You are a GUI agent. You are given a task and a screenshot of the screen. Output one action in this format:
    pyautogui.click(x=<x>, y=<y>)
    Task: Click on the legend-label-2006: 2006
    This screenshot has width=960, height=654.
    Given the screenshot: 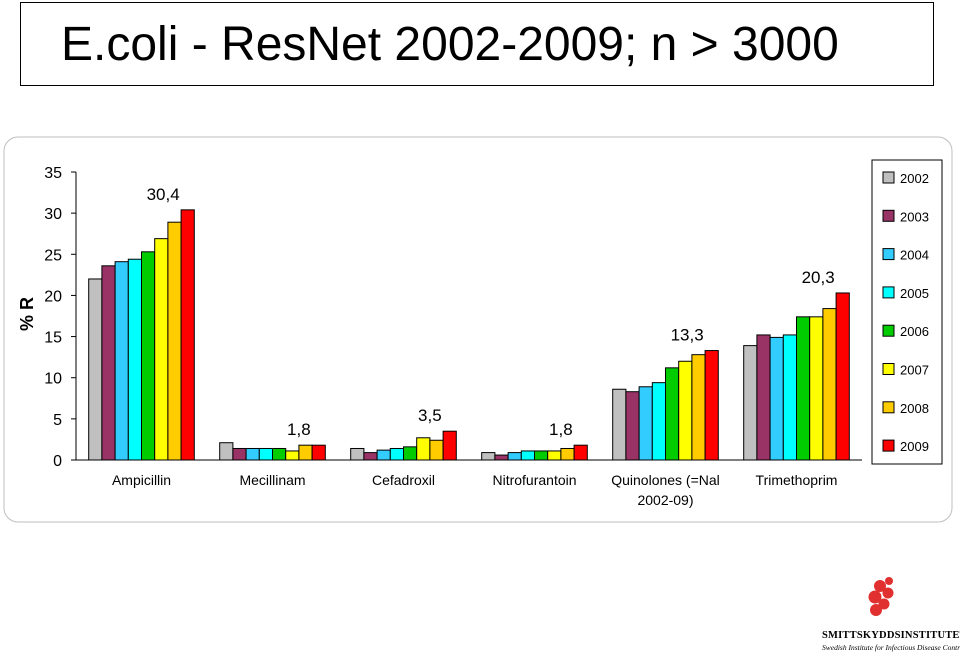 What is the action you would take?
    pyautogui.click(x=914, y=331)
    